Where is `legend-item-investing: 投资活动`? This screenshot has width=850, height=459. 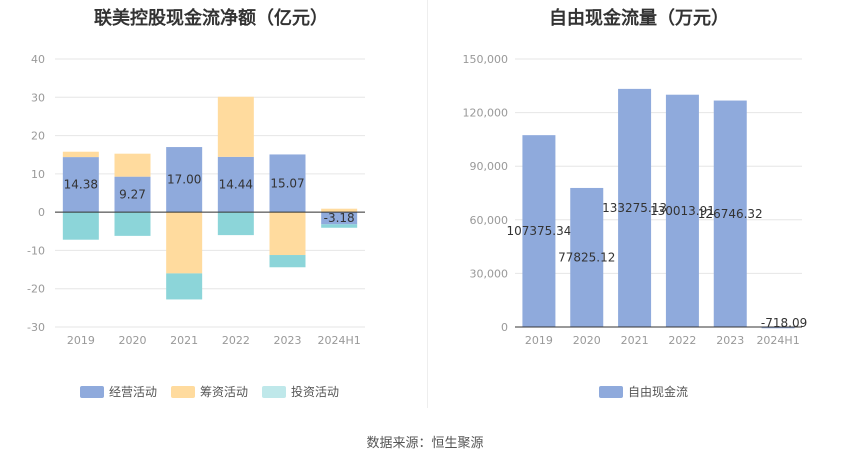
legend-item-investing: 投资活动 is located at coordinates (300, 391).